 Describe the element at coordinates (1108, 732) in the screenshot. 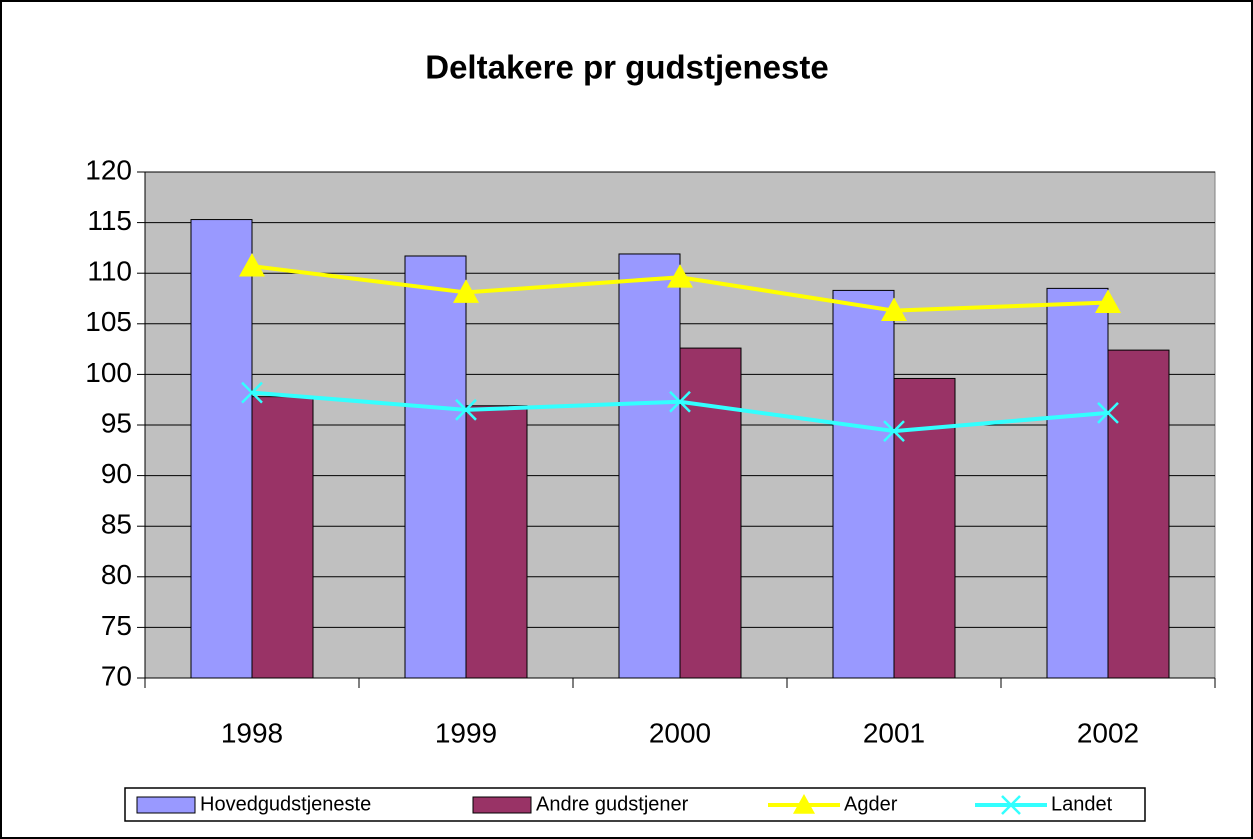

I see `x-tick-label: 2002` at that location.